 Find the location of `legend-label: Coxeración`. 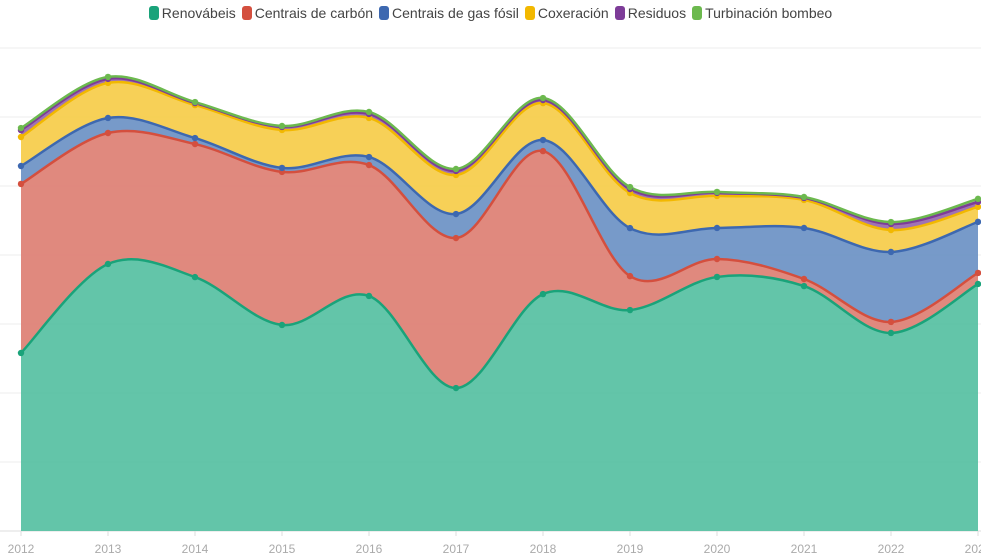

legend-label: Coxeración is located at coordinates (573, 13).